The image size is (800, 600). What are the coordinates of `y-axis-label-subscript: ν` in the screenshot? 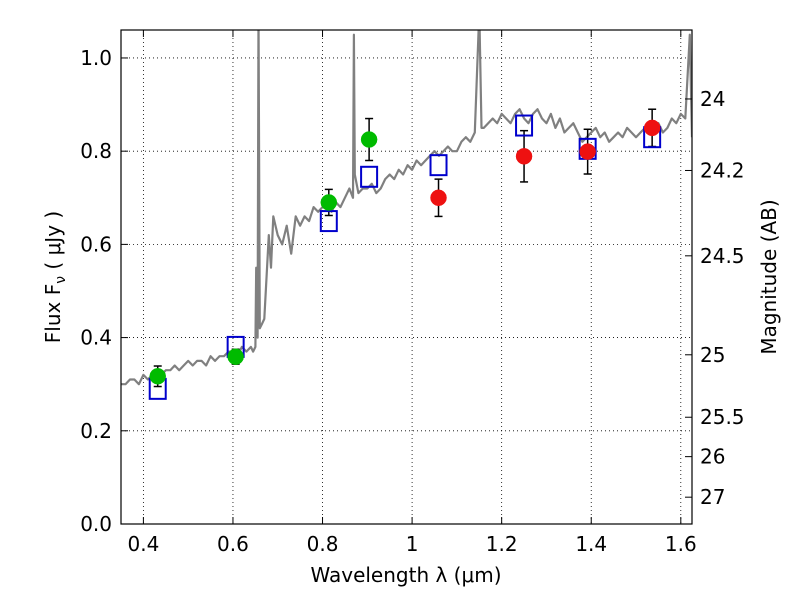 It's located at (61, 280).